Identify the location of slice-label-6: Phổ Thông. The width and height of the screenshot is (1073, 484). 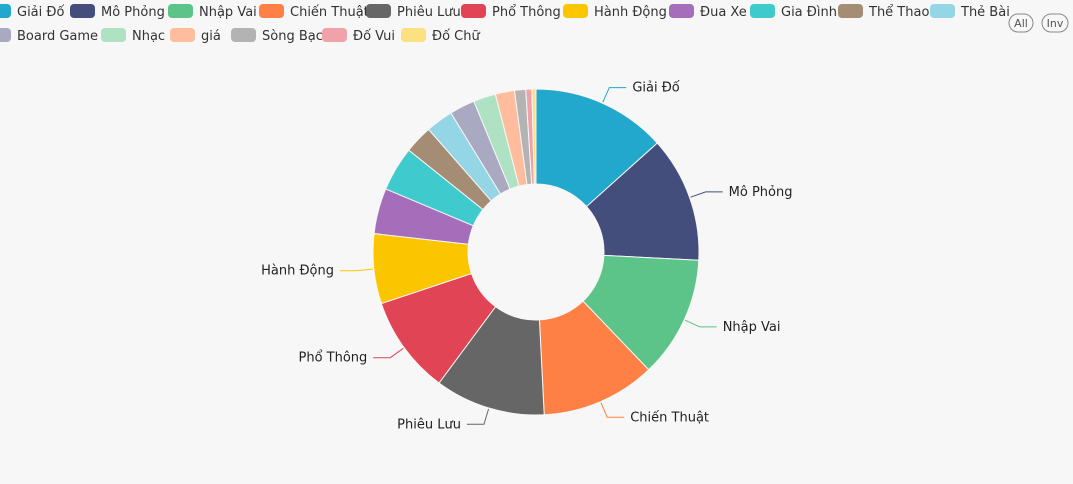
(333, 358).